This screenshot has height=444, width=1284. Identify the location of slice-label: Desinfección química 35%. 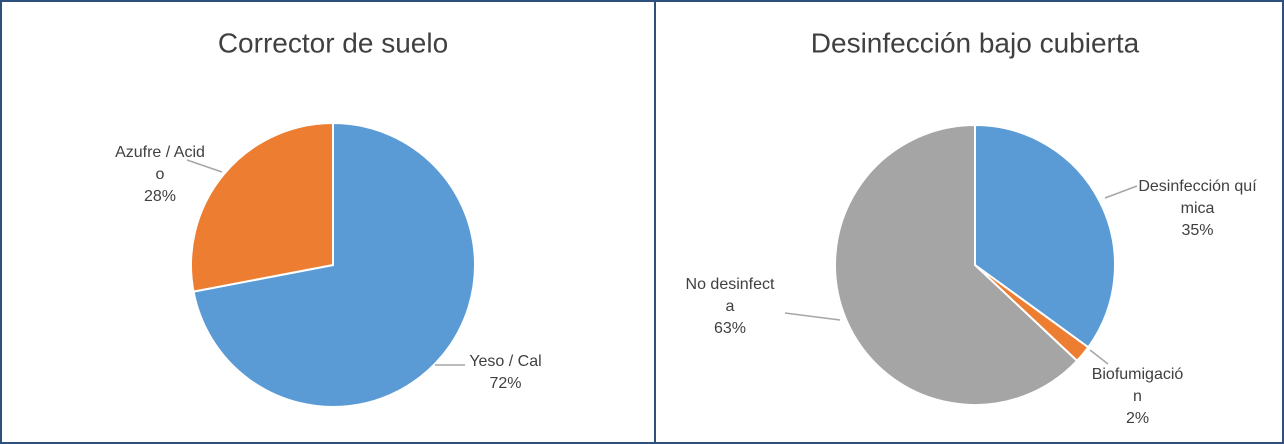
(1197, 209).